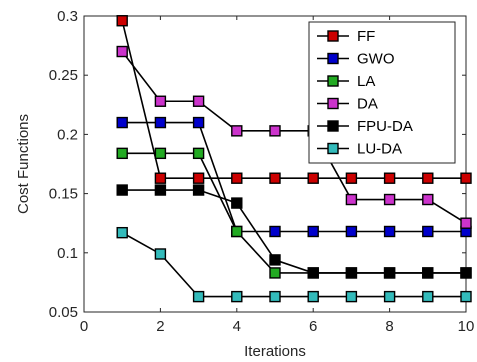  Describe the element at coordinates (275, 351) in the screenshot. I see `x-axis-label: Iterations` at that location.